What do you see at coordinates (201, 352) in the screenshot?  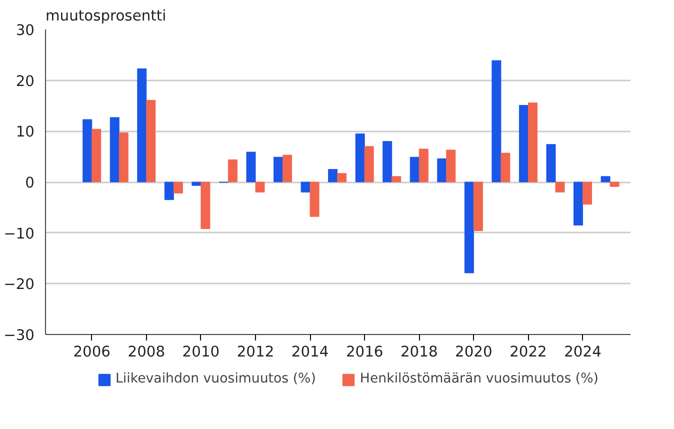 I see `x-tick-label: 2010` at bounding box center [201, 352].